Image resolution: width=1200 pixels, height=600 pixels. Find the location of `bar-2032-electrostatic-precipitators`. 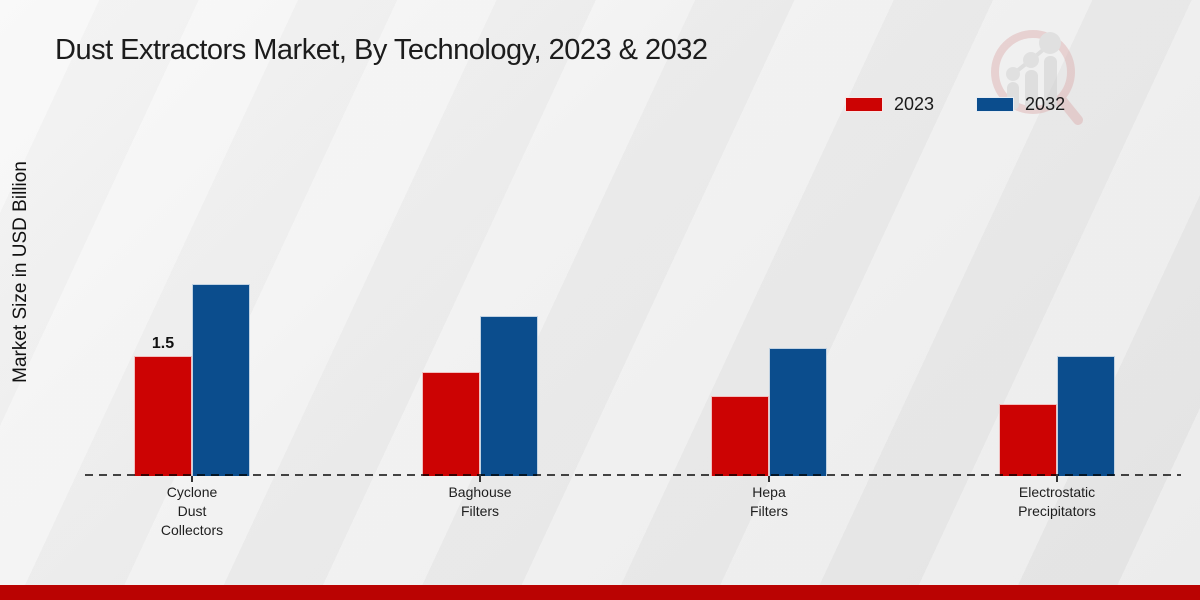

bar-2032-electrostatic-precipitators is located at coordinates (1086, 416).